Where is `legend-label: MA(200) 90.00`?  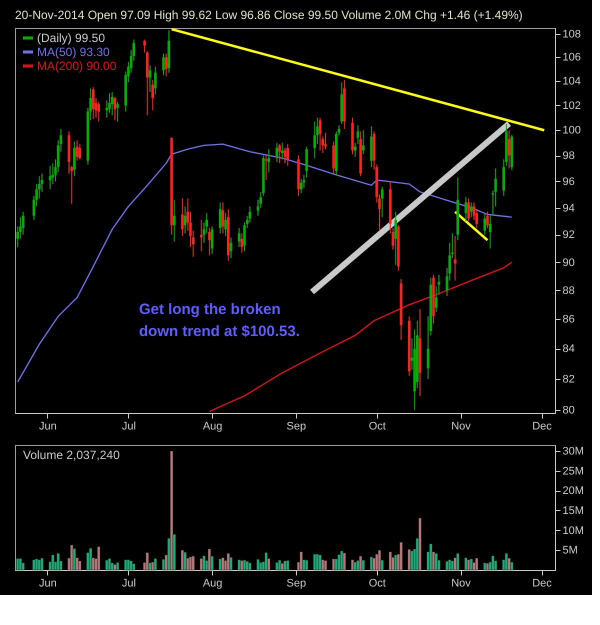
legend-label: MA(200) 90.00 is located at coordinates (77, 66).